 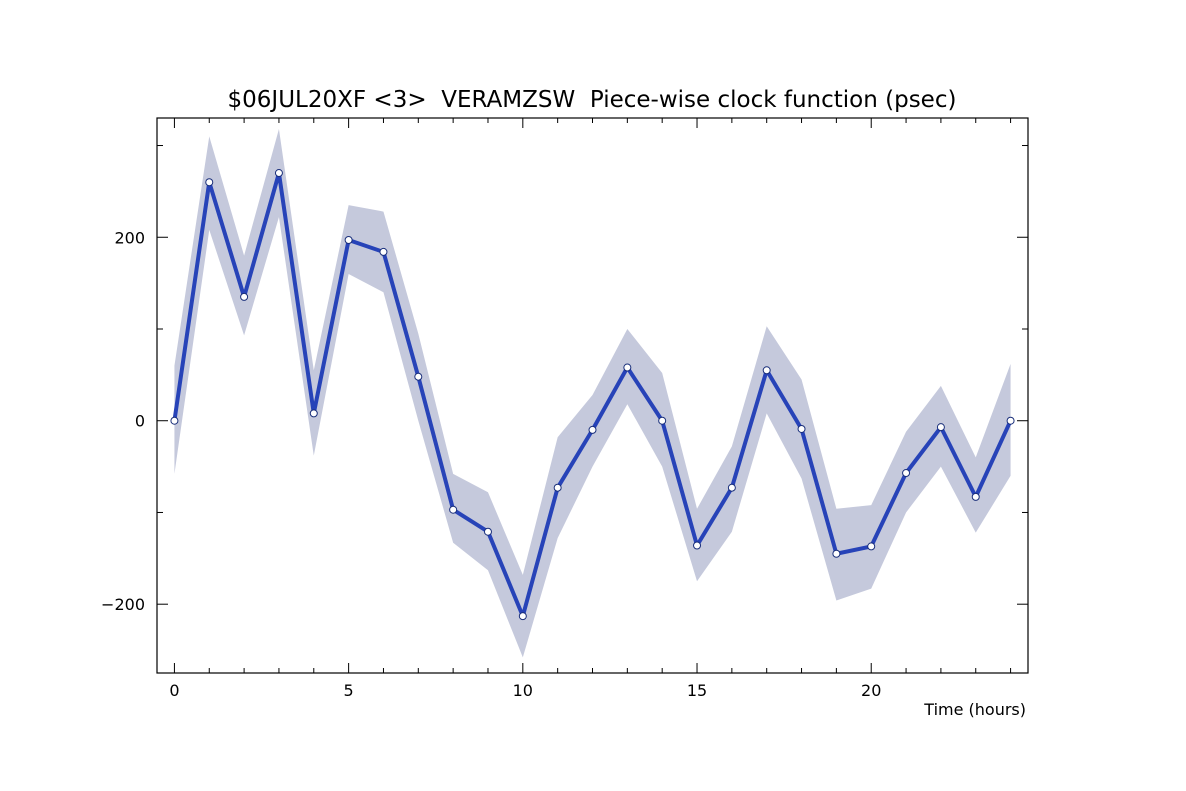 What do you see at coordinates (129, 237) in the screenshot?
I see `y-tick-label: 200` at bounding box center [129, 237].